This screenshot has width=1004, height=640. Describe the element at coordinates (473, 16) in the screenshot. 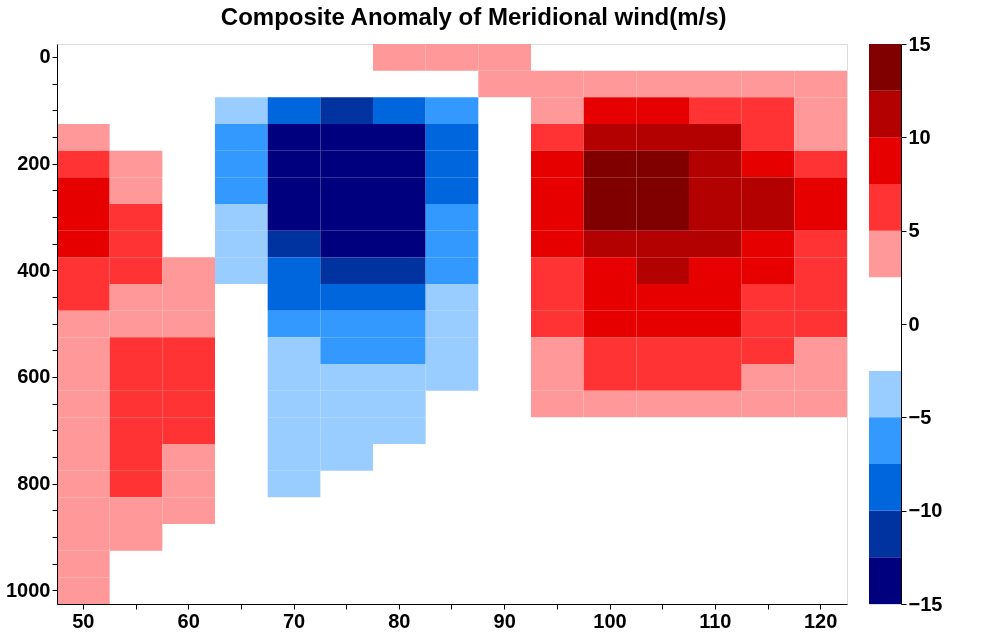

I see `chart-title: Composite Anomaly of Meridional wind(m/s)` at that location.